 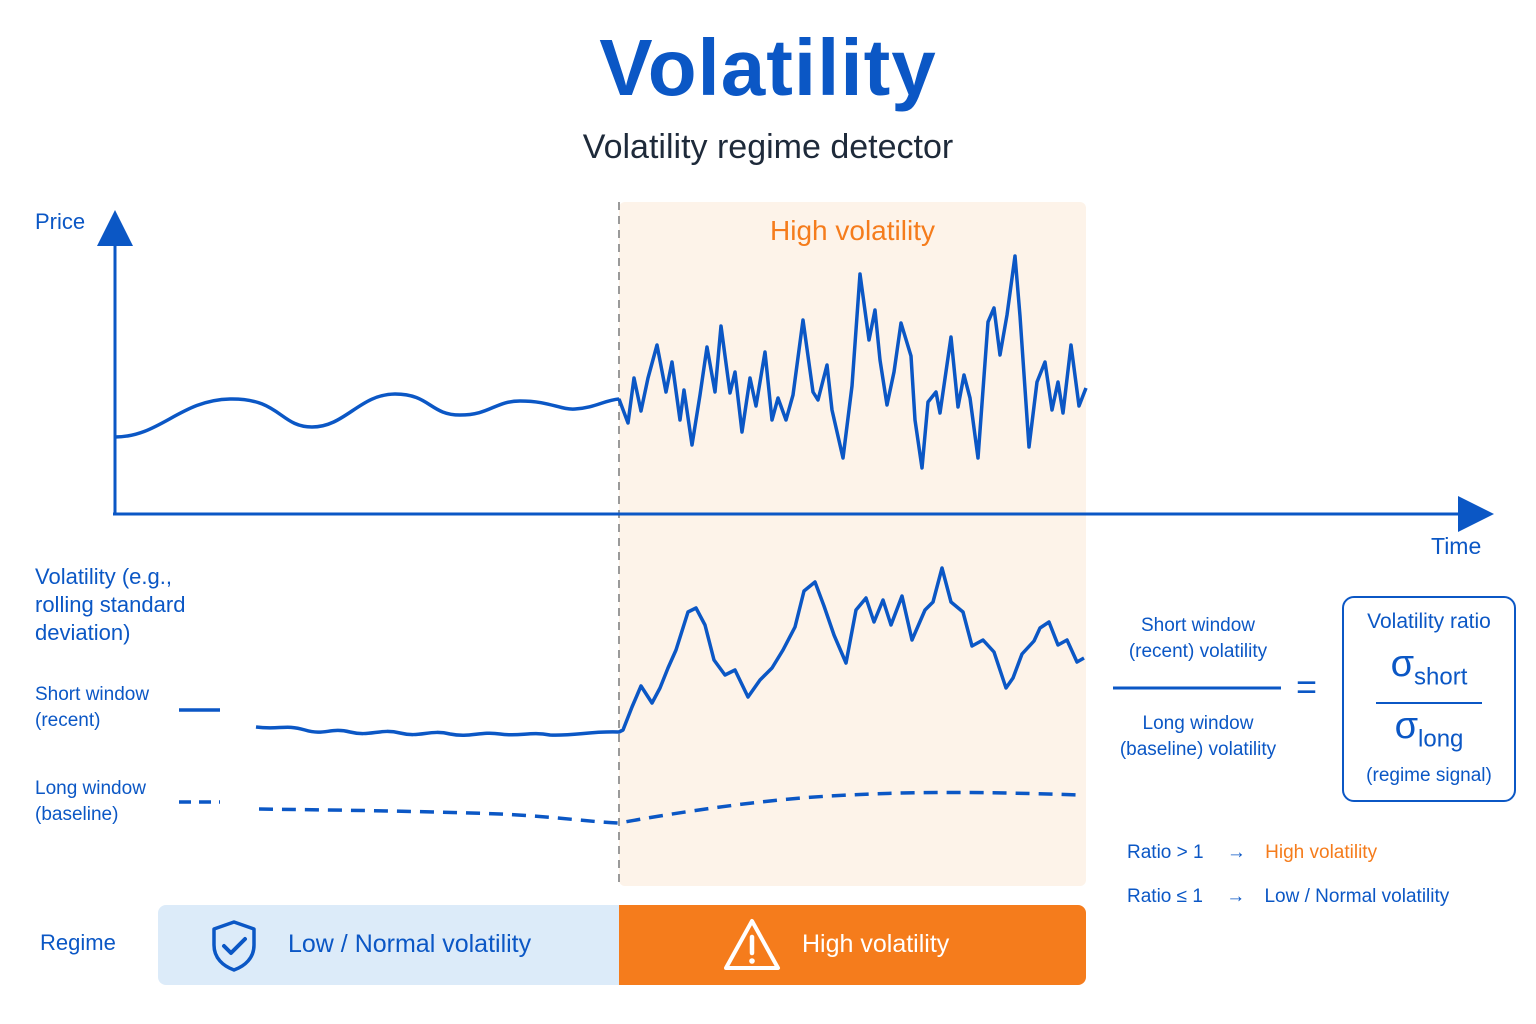 I want to click on rule-high: Ratio > 1 → High volatility, so click(x=1252, y=853).